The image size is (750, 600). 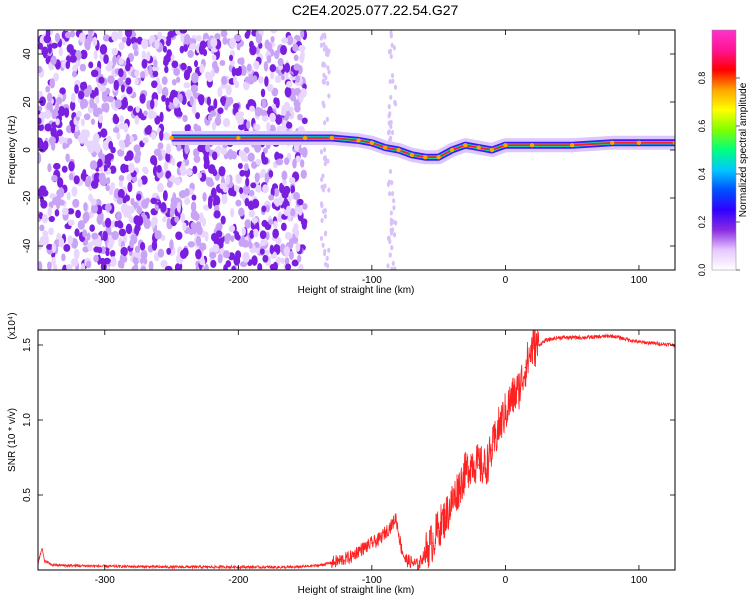 I want to click on y-tick-label: 40, so click(x=27, y=54).